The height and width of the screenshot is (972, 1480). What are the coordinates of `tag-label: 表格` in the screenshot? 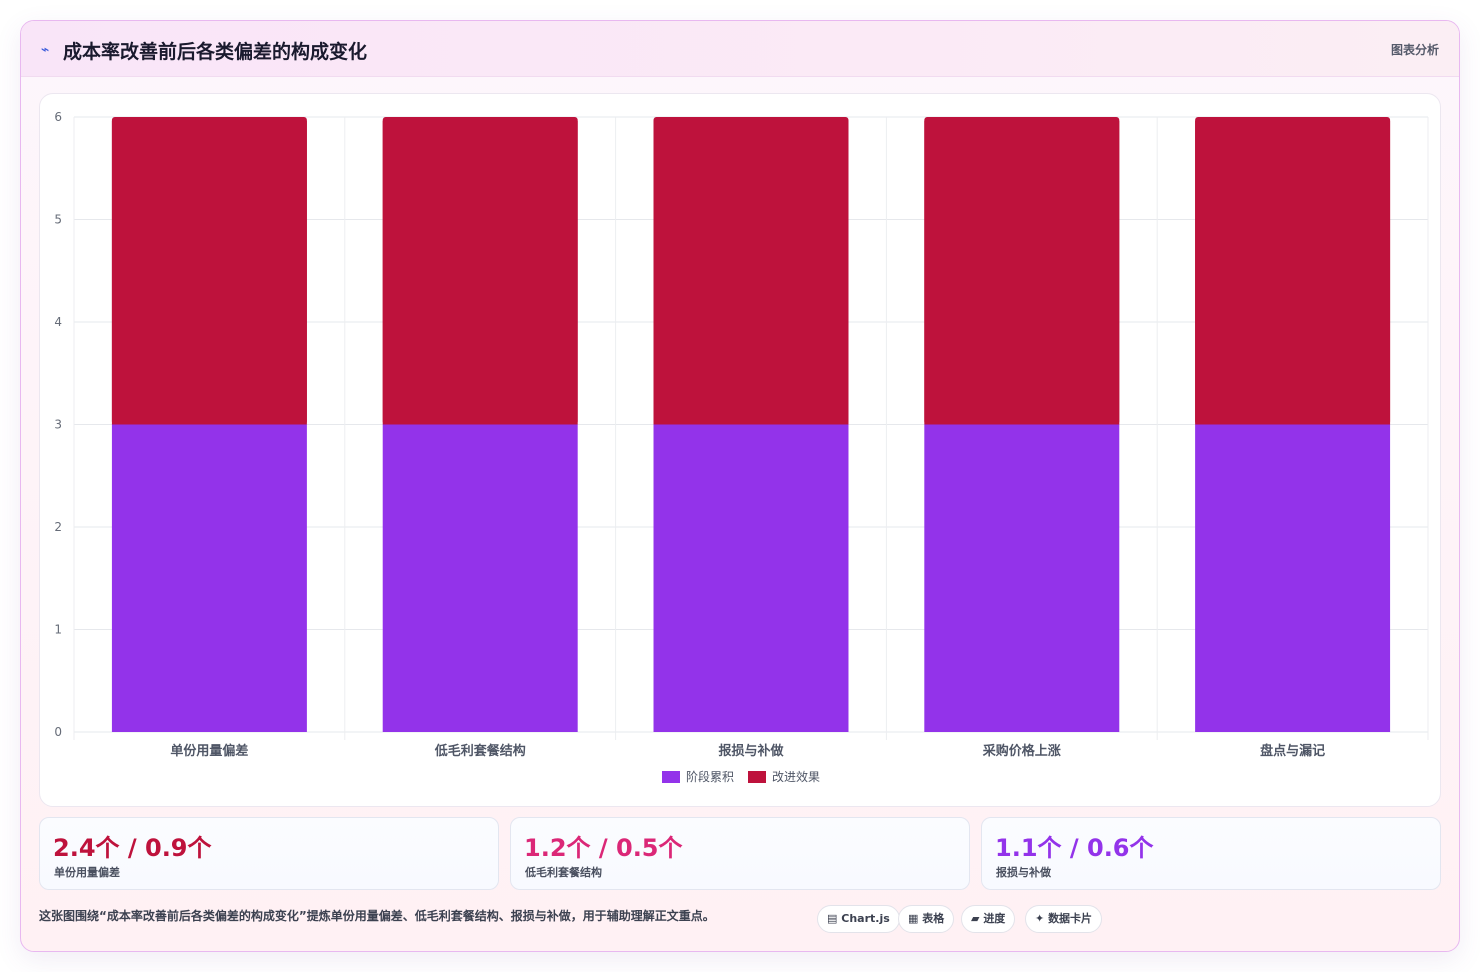 It's located at (933, 918).